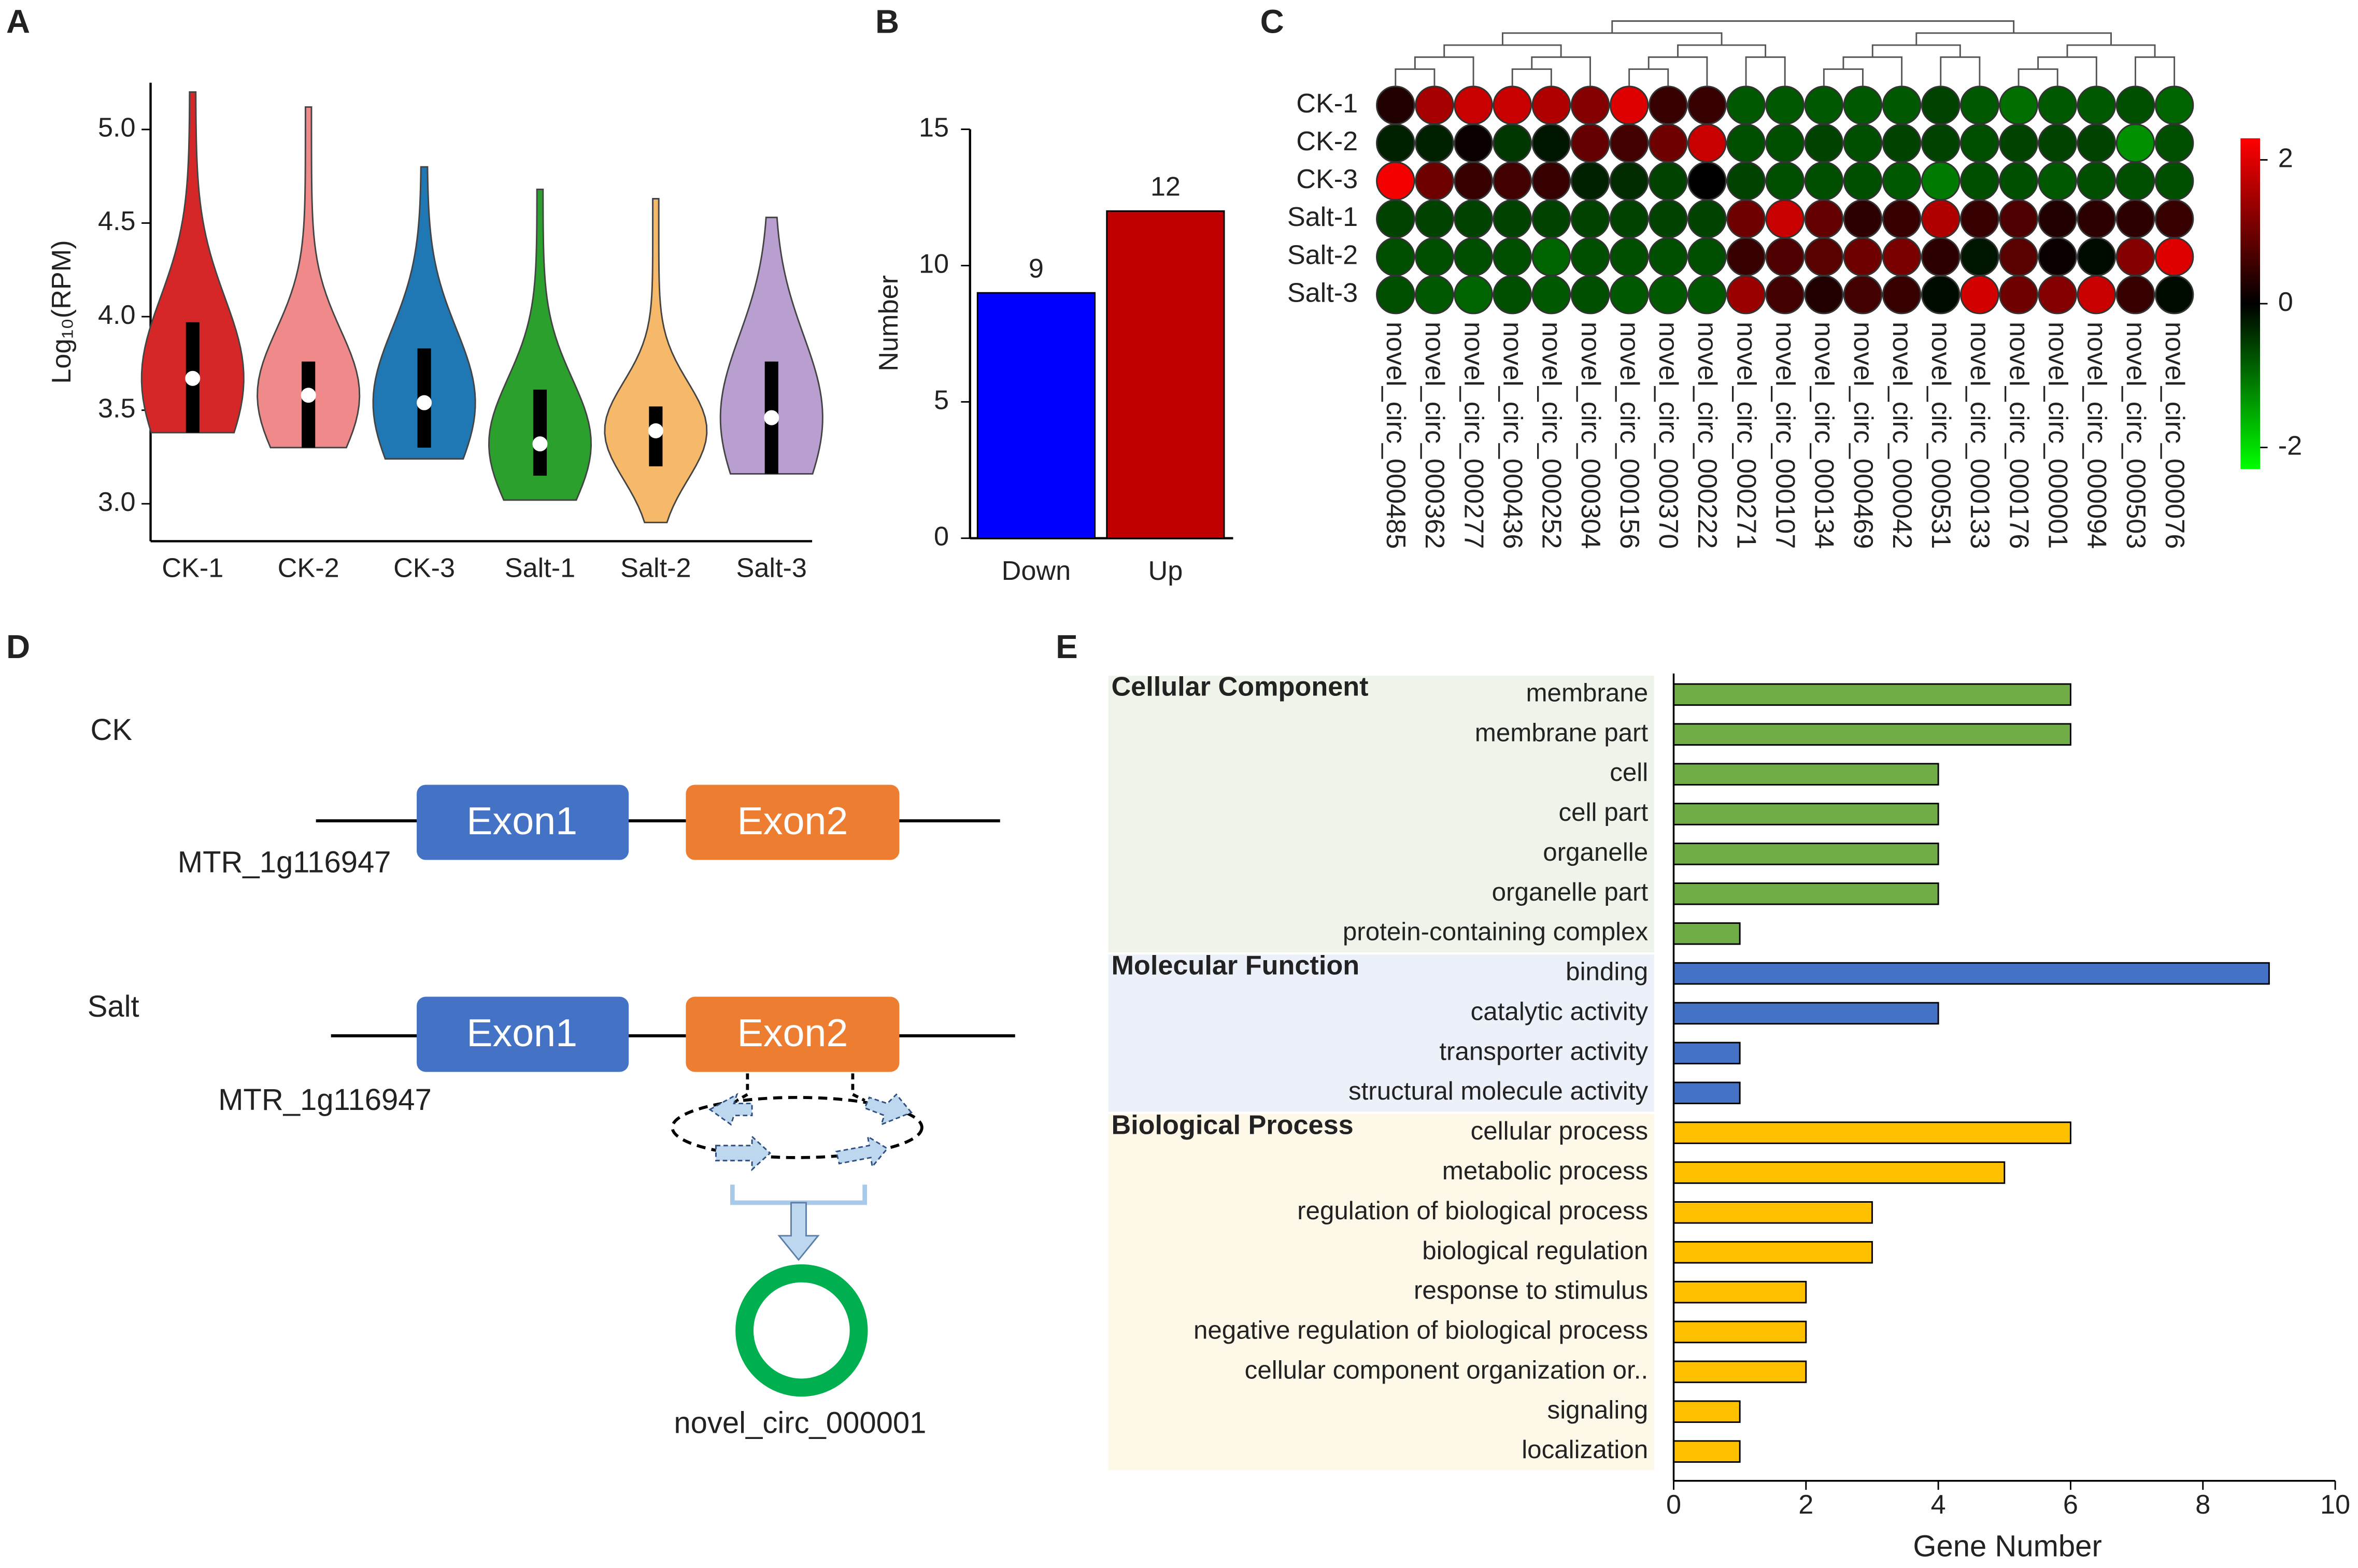  I want to click on category-label: cell part, so click(1604, 812).